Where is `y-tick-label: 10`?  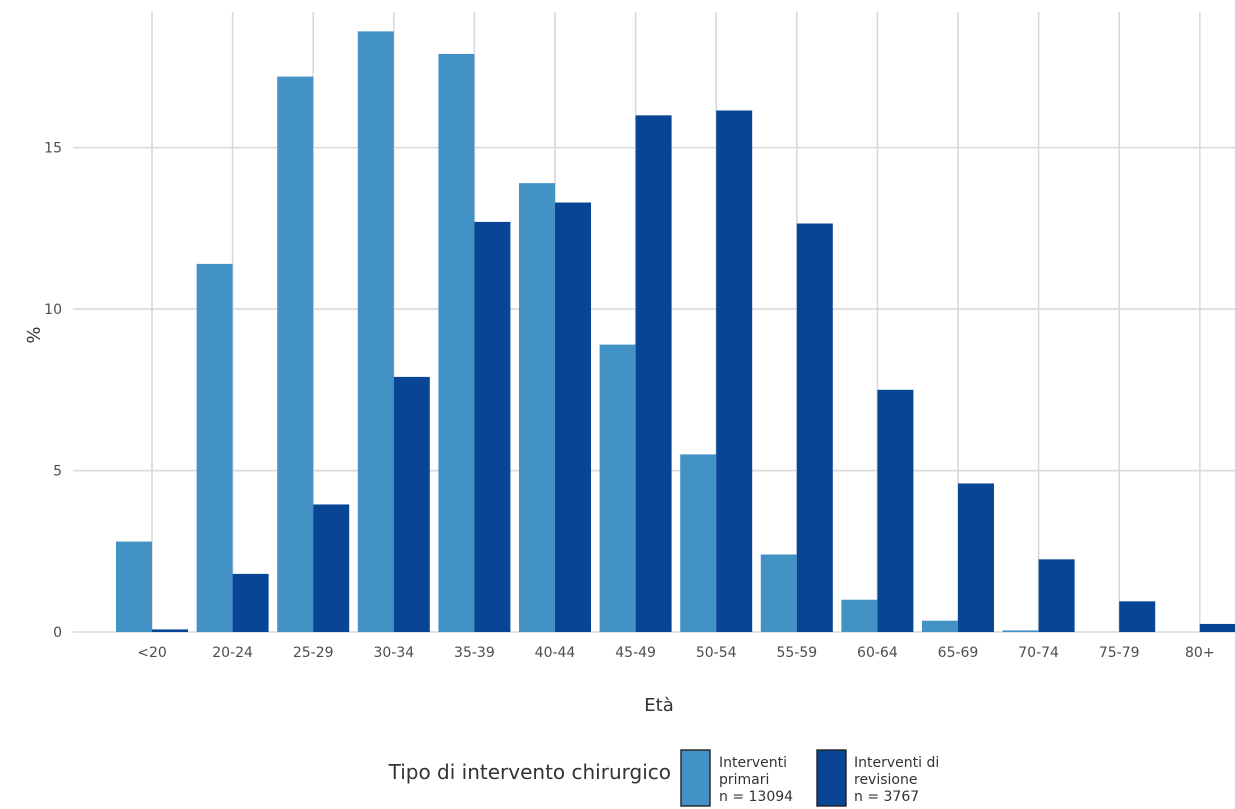
y-tick-label: 10 is located at coordinates (53, 310).